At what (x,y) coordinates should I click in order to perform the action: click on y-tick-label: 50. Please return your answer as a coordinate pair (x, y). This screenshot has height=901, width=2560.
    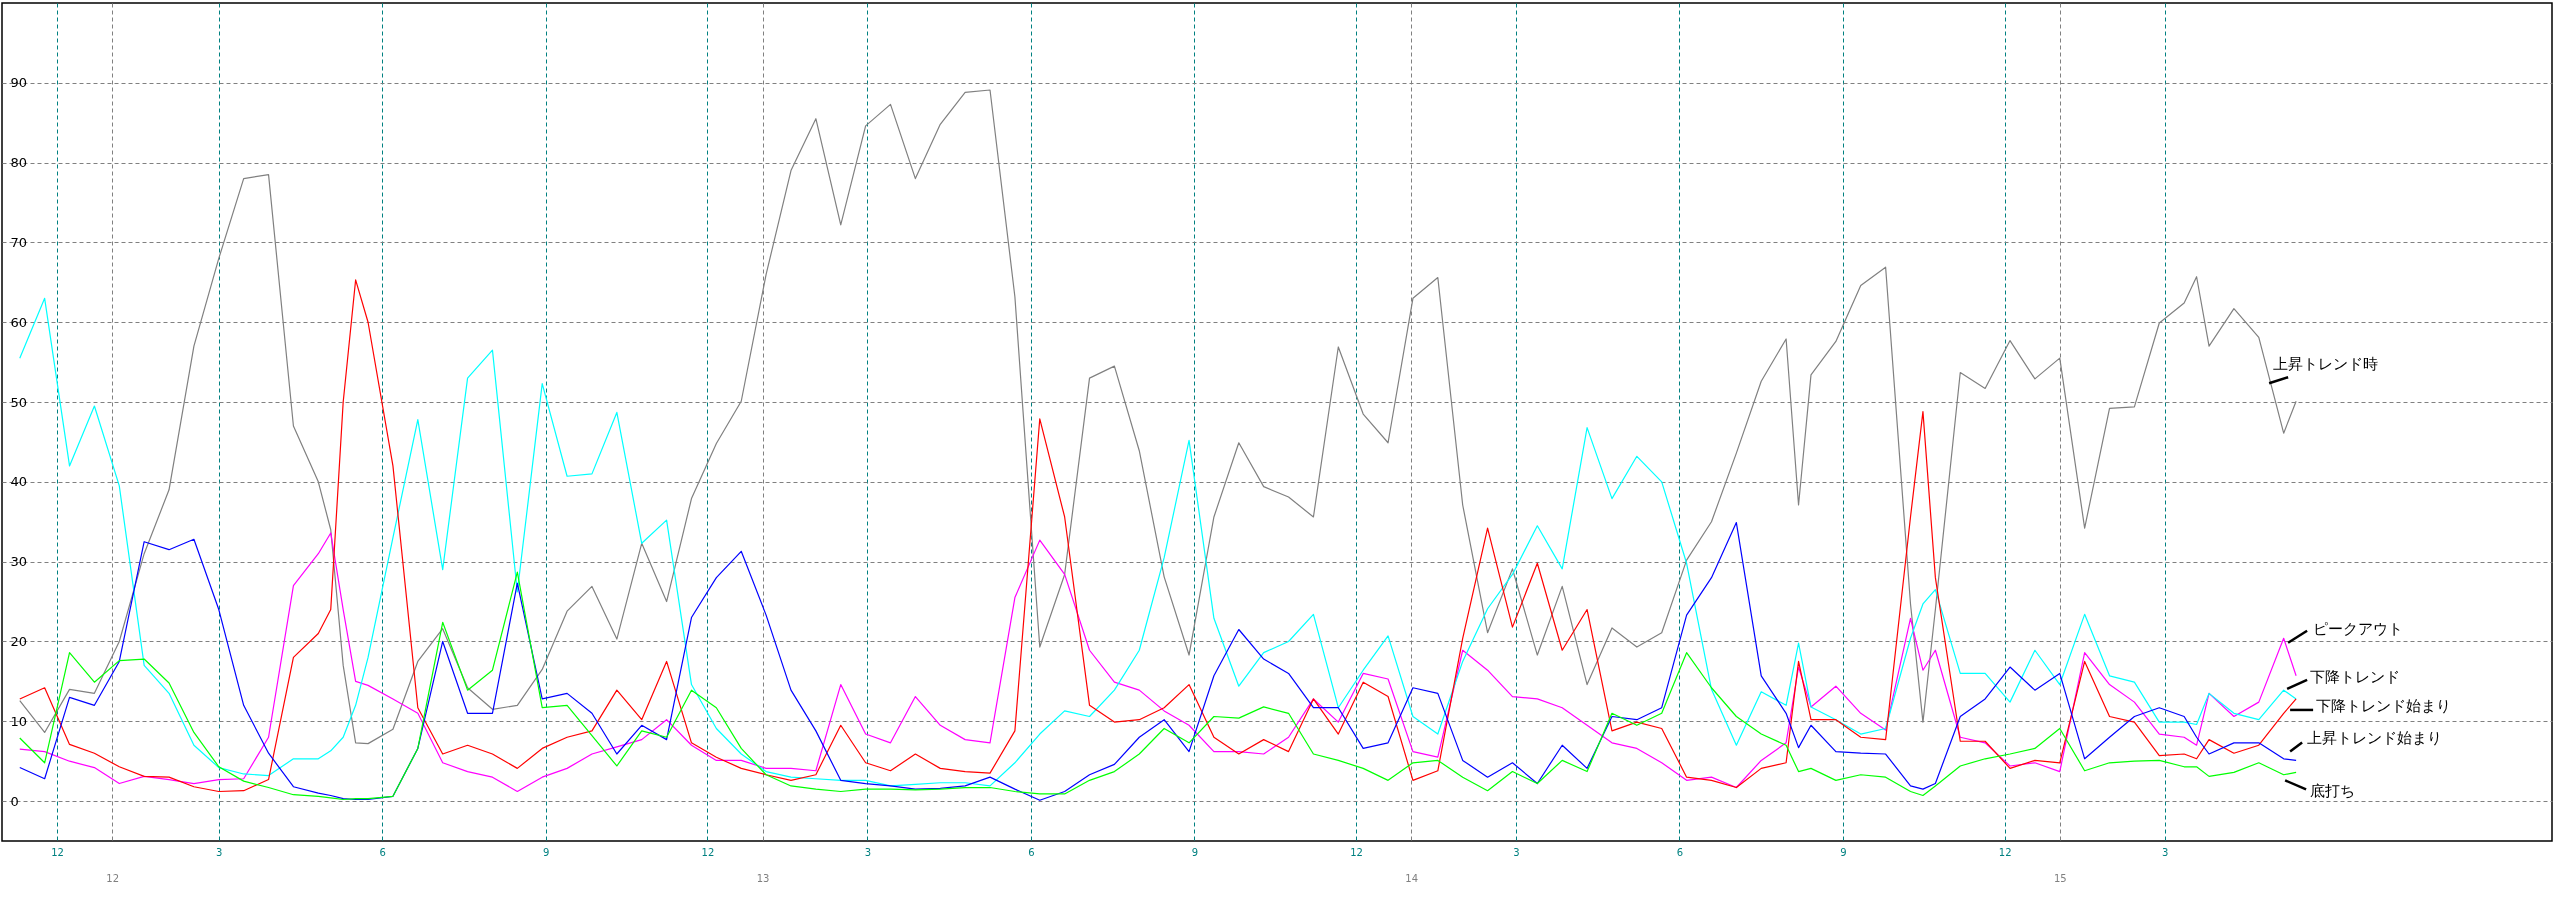
    Looking at the image, I should click on (19, 402).